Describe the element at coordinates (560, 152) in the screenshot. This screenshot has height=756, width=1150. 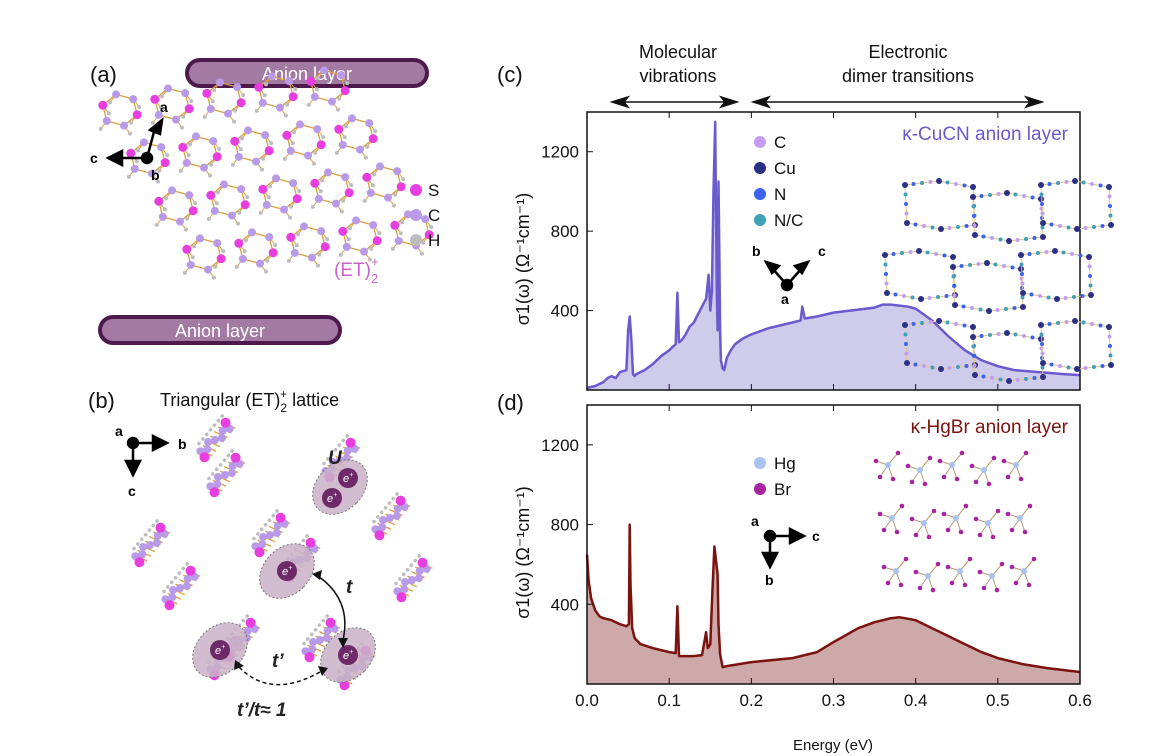
I see `y-tick-label: 1200` at that location.